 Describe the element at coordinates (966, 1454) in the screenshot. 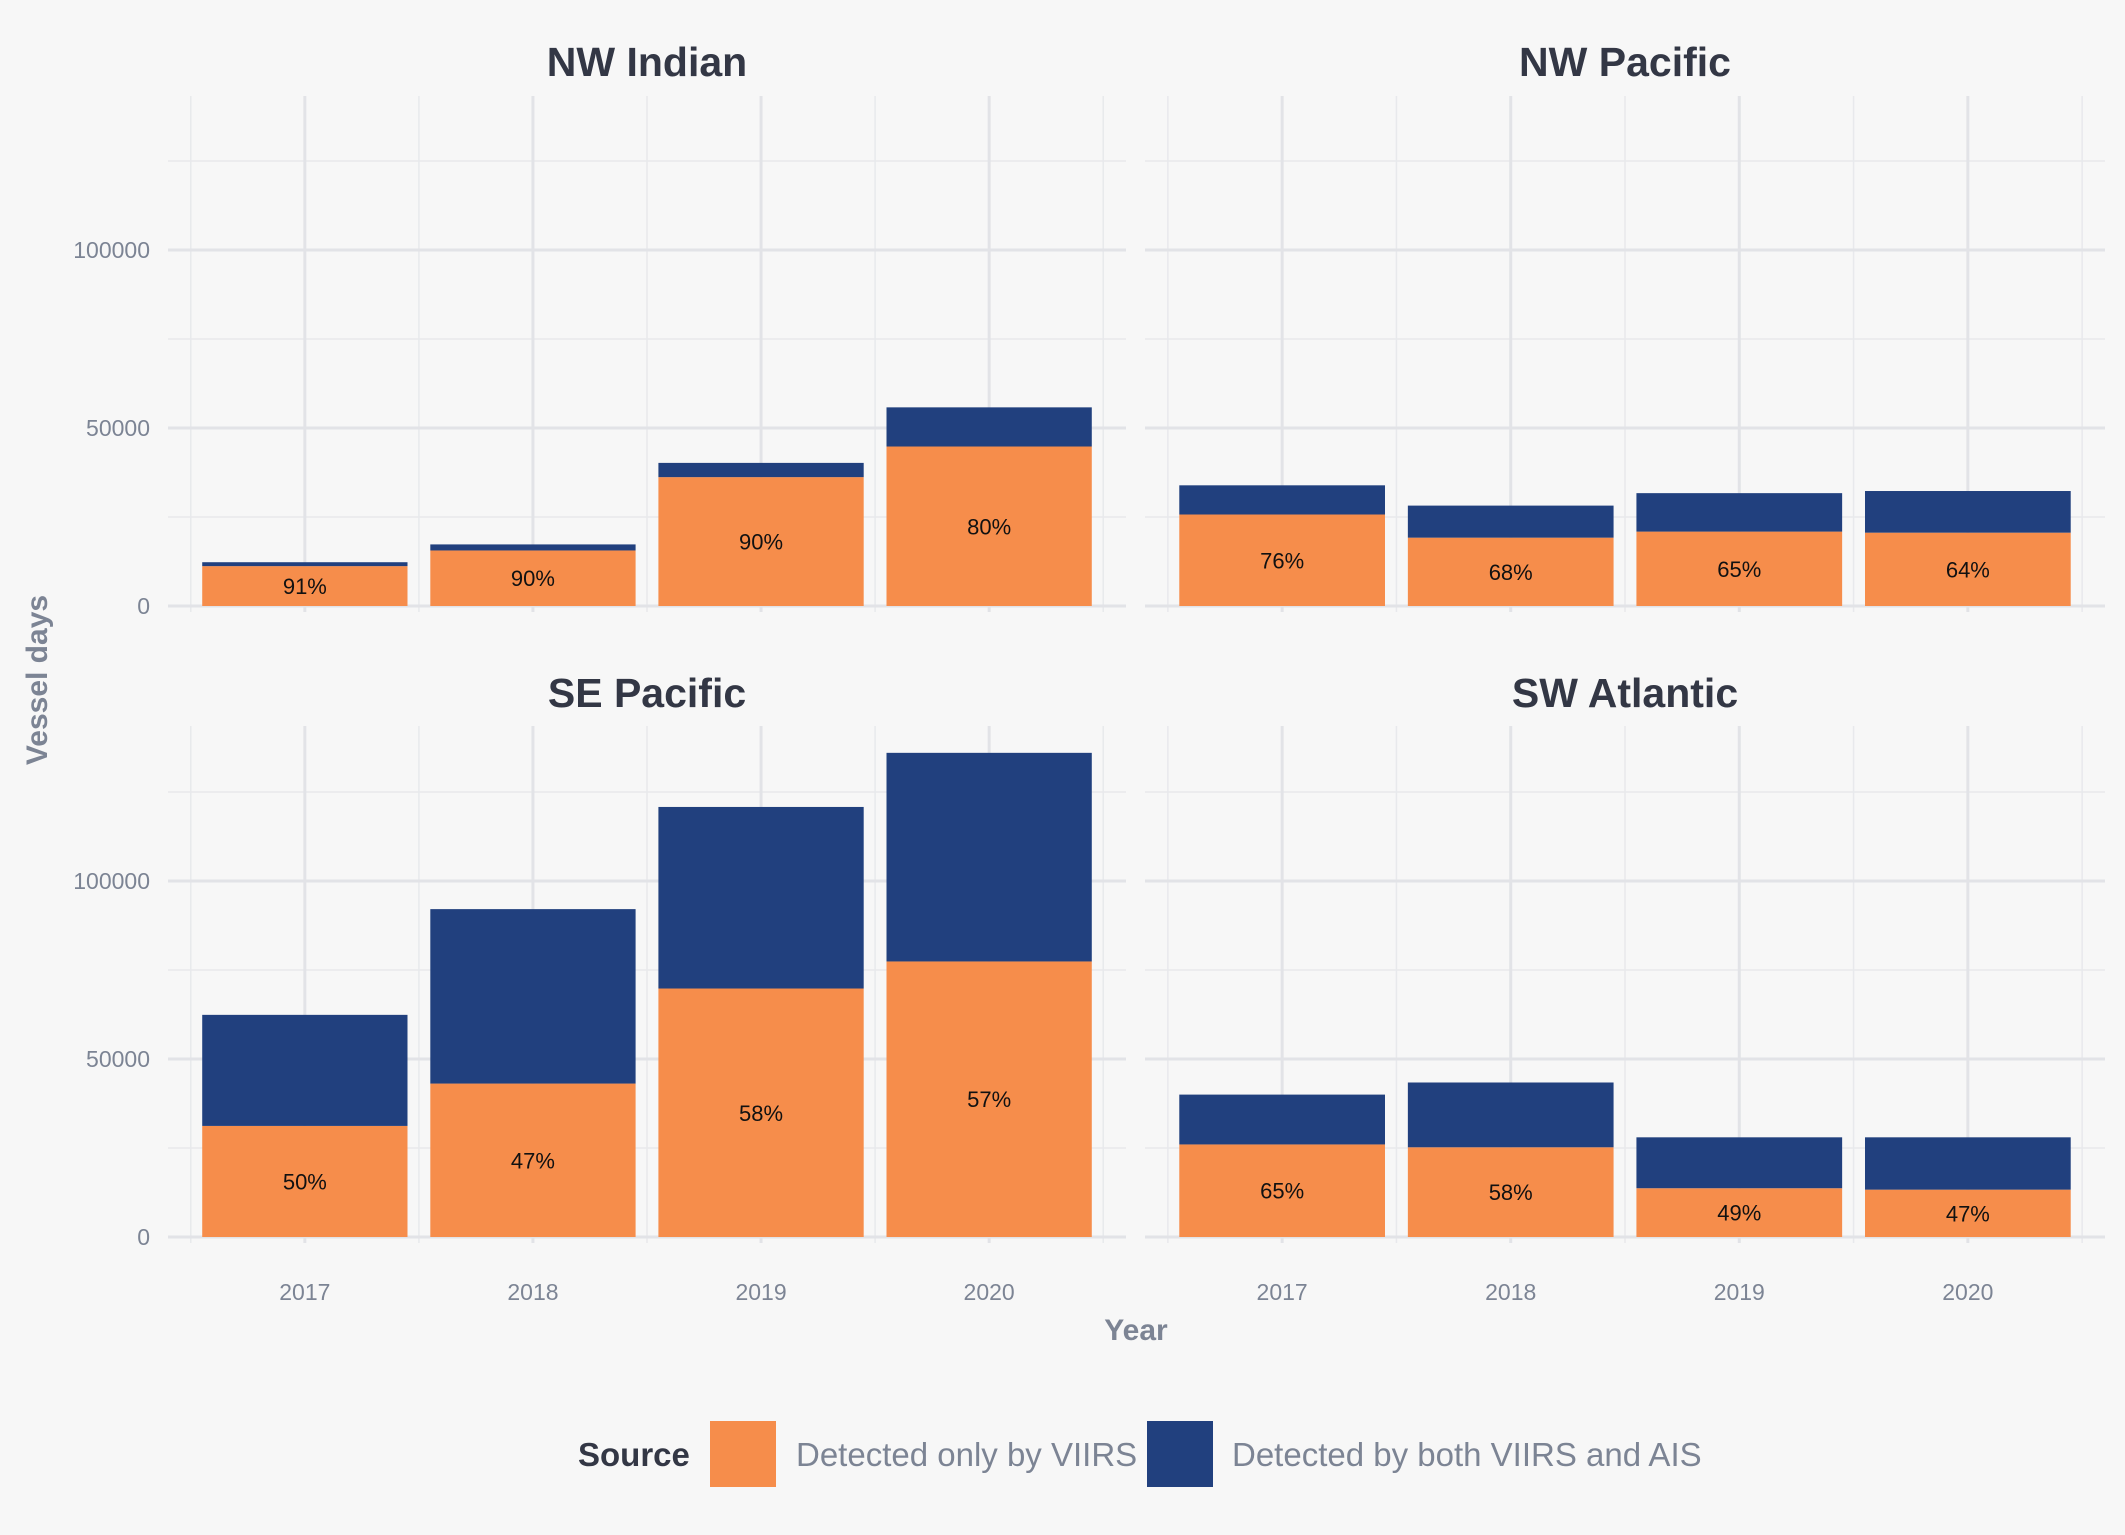

I see `legend-label-viirs-only: Detected only by VIIRS` at that location.